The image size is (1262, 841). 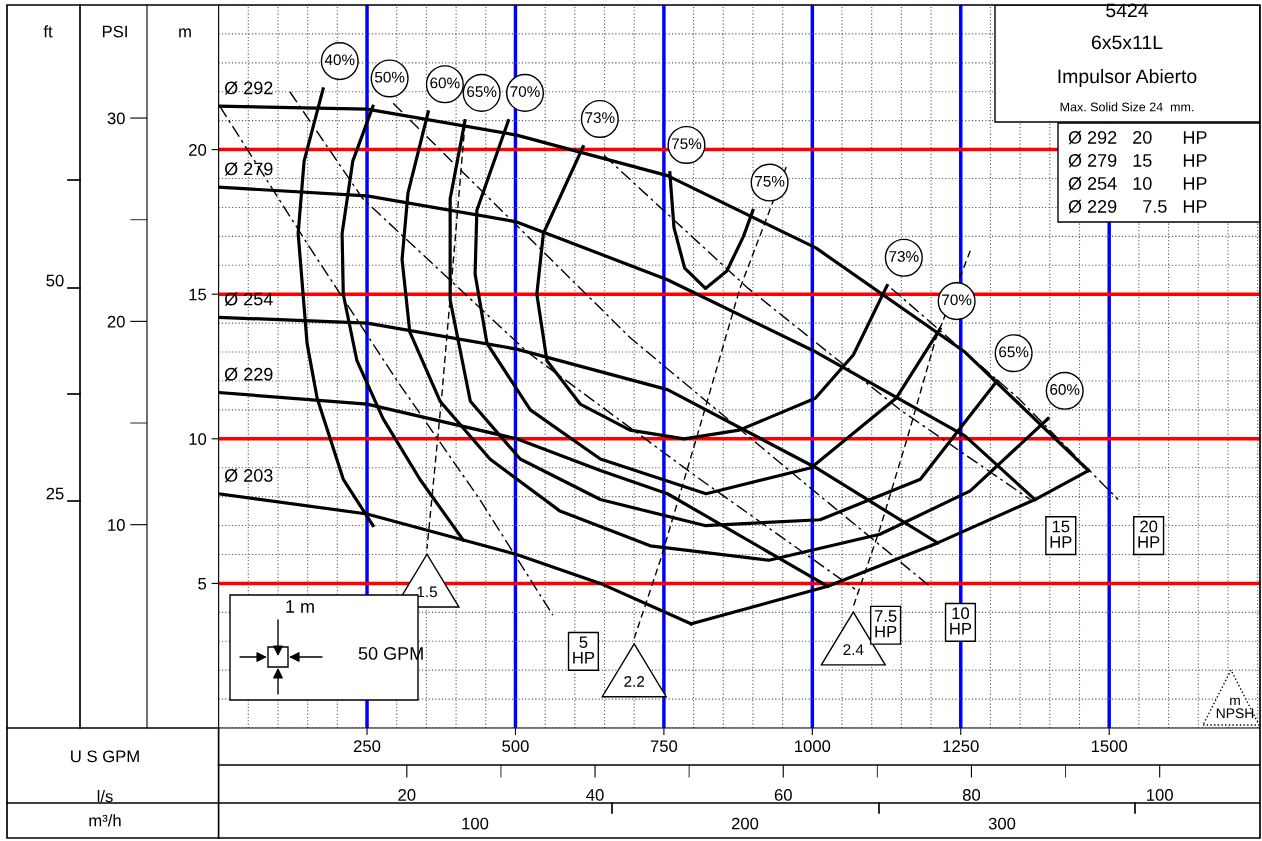 I want to click on series-label: 50%, so click(x=389, y=77).